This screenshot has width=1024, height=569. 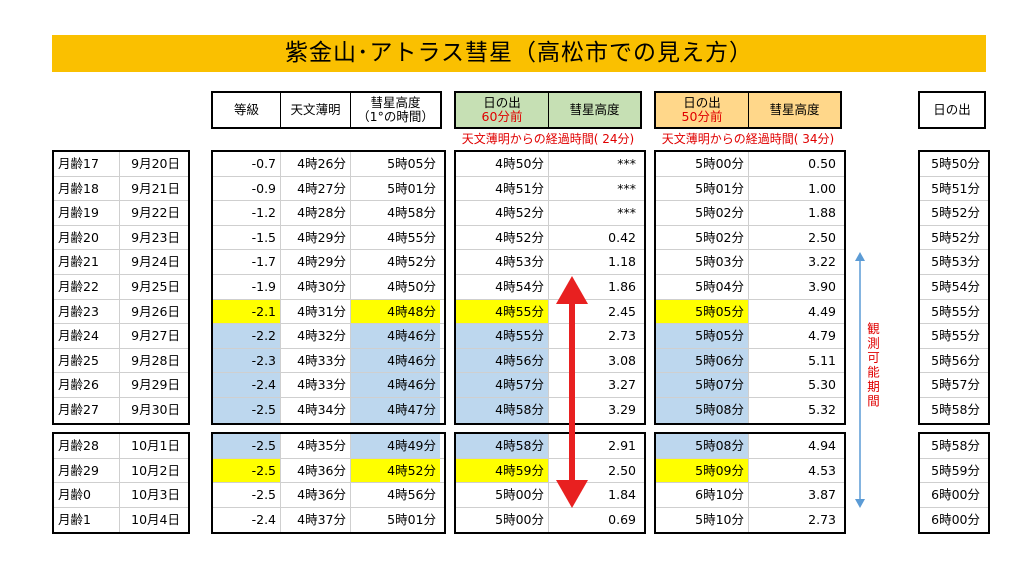 I want to click on header-main: 等級 天文薄明 彗星高度 （1°の時間）, so click(x=326, y=110).